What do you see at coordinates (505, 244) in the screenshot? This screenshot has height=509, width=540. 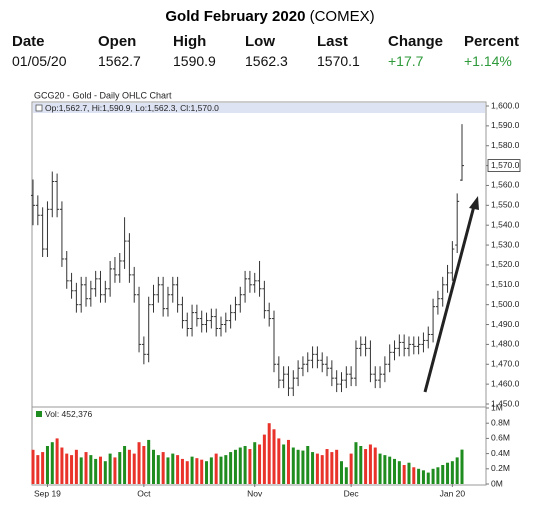 I see `y-tick-label: 1,530.0` at bounding box center [505, 244].